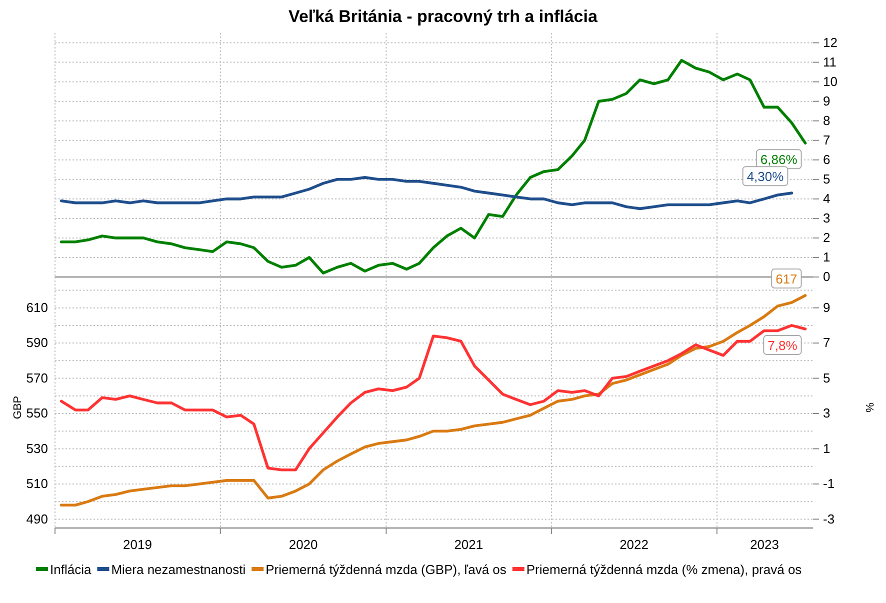 The height and width of the screenshot is (603, 886). I want to click on y-tick-label: 510, so click(37, 484).